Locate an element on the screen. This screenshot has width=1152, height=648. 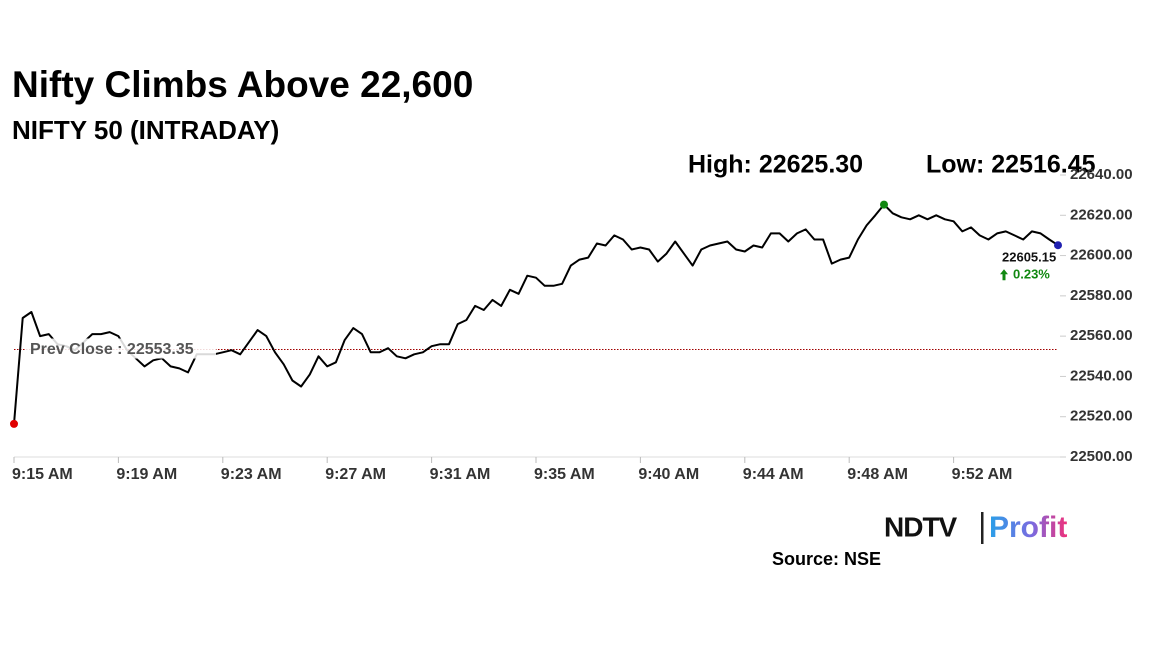
reference-label: Prev Close : 22553.35 is located at coordinates (112, 349).